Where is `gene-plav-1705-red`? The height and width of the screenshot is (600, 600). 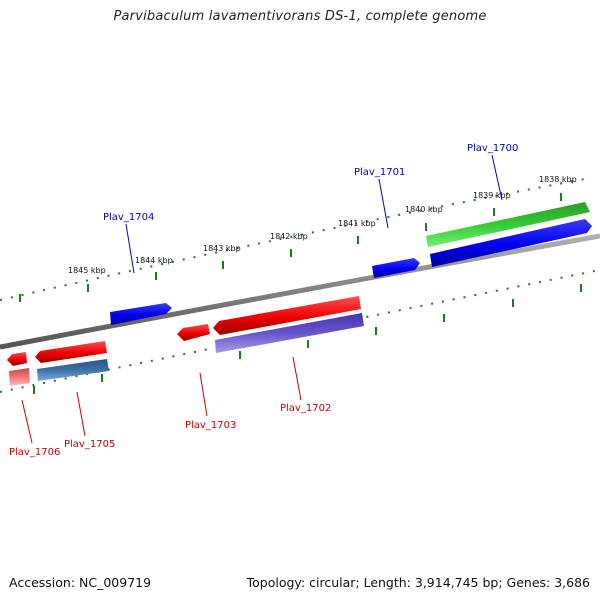 gene-plav-1705-red is located at coordinates (71, 352).